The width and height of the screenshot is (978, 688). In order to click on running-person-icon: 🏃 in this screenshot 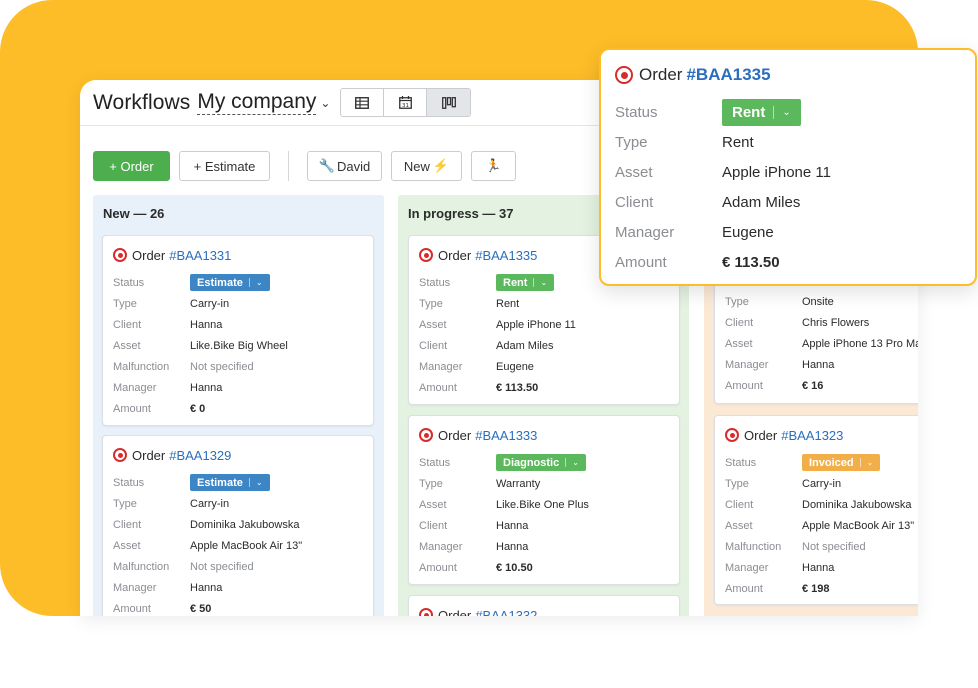, I will do `click(493, 165)`.